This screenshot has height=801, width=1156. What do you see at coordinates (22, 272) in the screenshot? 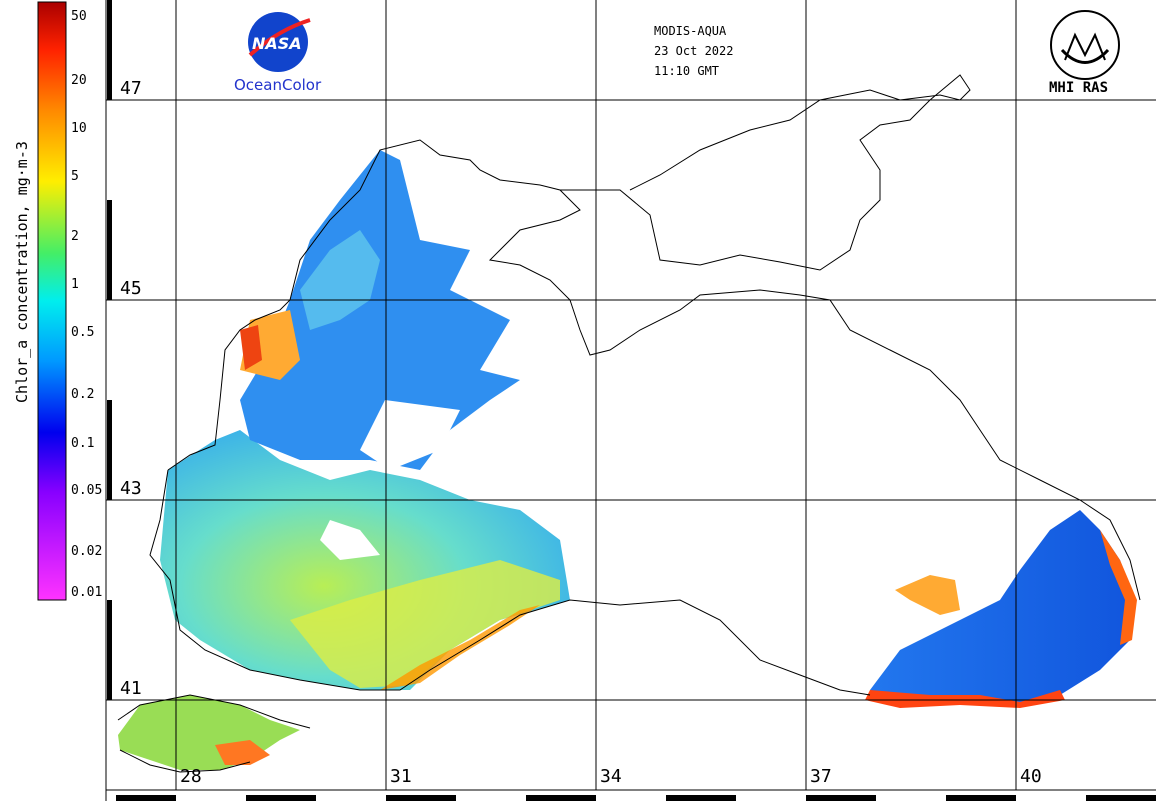
I see `colorbar-title: Chlor_a concentration, mg·m-3` at bounding box center [22, 272].